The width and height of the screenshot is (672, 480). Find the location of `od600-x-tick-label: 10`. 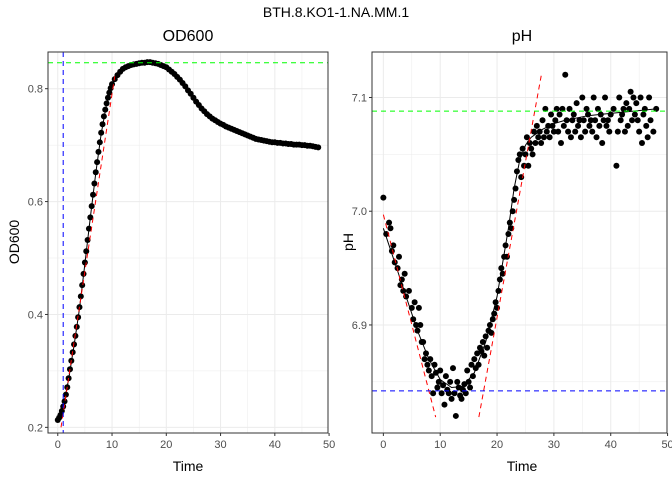

od600-x-tick-label: 10 is located at coordinates (112, 445).